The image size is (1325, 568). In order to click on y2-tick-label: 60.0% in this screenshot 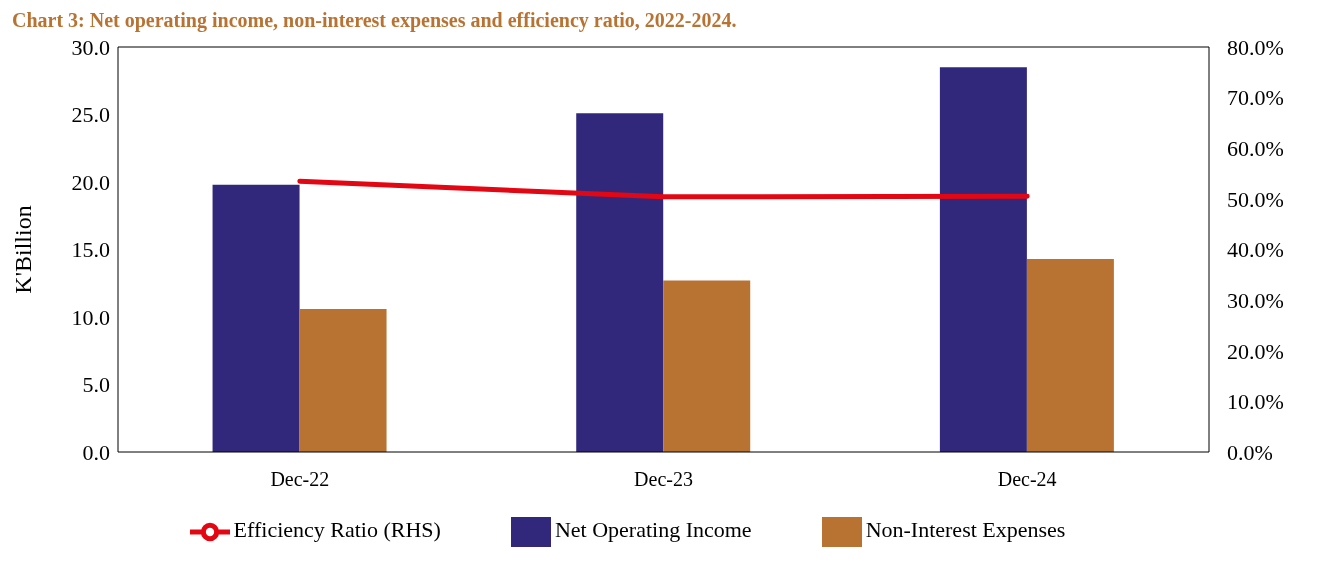, I will do `click(1255, 149)`.